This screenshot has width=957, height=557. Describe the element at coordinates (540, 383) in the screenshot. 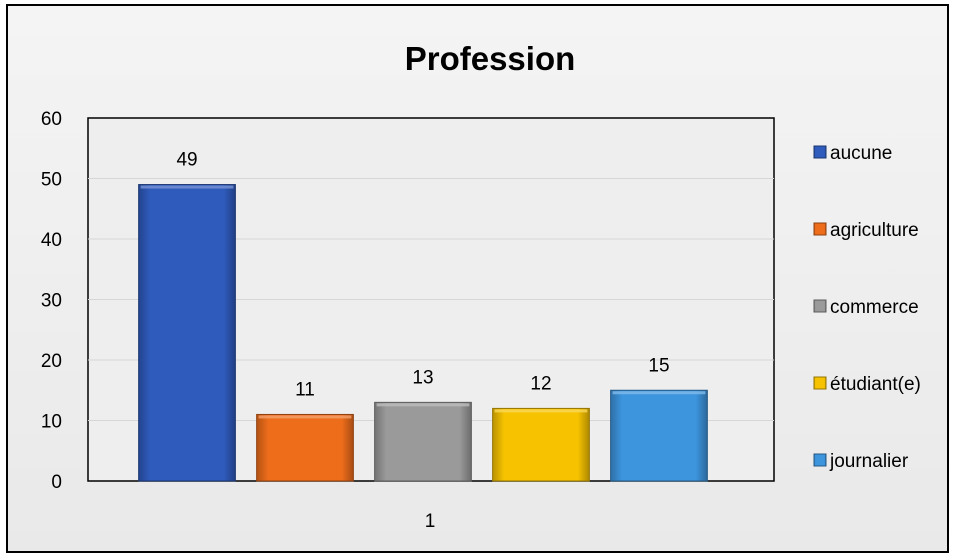

I see `data-label: 12` at that location.